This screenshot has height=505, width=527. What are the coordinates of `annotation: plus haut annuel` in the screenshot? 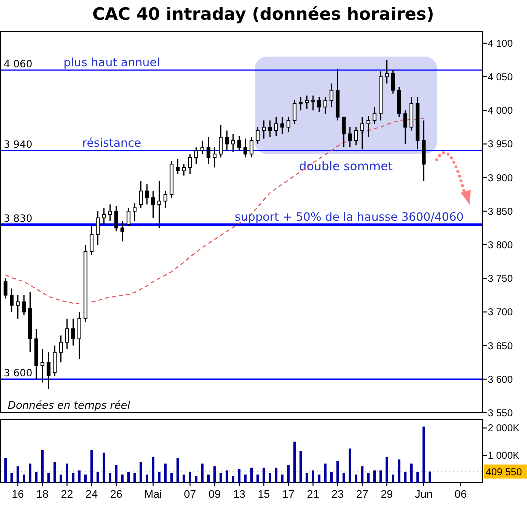 It's located at (112, 62).